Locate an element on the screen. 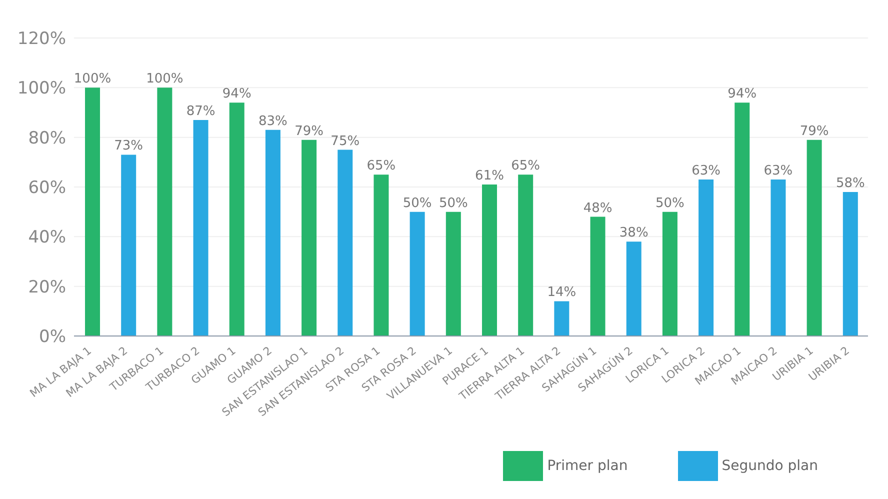  data-label: 61% is located at coordinates (489, 176).